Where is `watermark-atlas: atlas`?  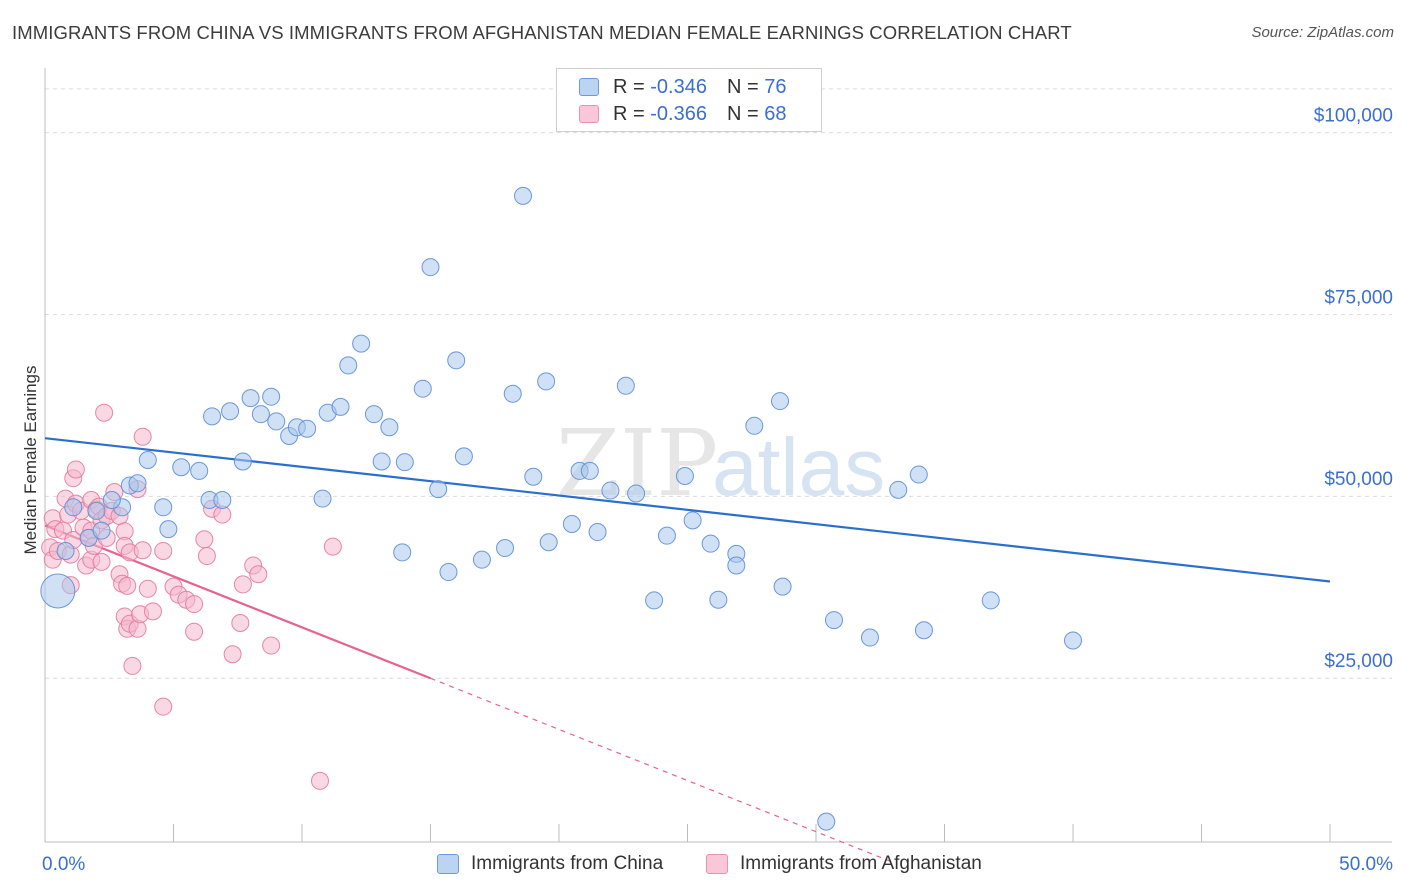 watermark-atlas: atlas is located at coordinates (798, 467).